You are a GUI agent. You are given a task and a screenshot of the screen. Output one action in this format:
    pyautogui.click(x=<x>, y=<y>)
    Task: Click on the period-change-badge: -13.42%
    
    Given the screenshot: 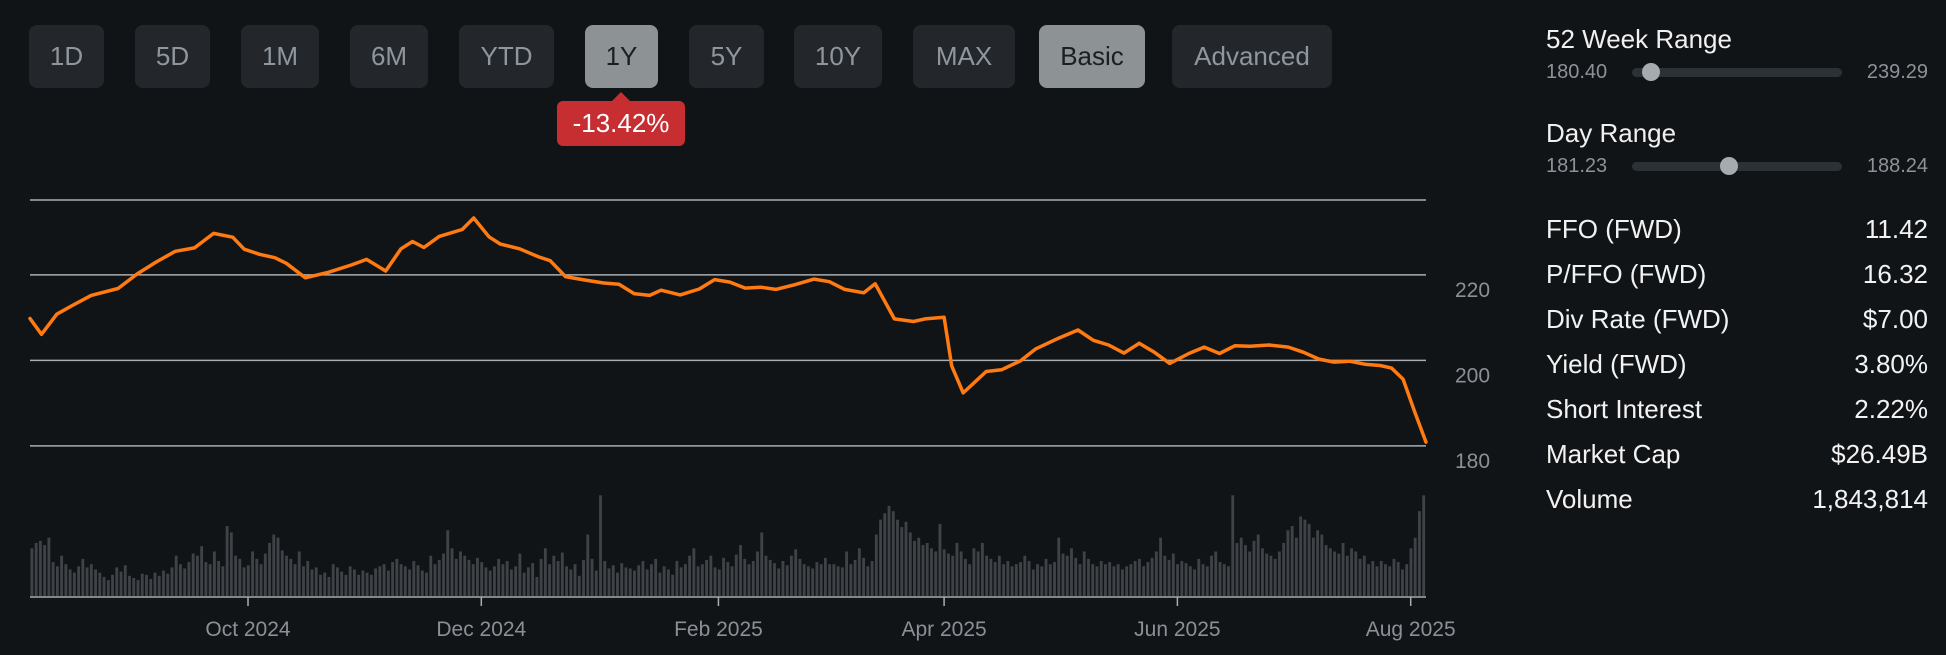 What is the action you would take?
    pyautogui.click(x=621, y=119)
    